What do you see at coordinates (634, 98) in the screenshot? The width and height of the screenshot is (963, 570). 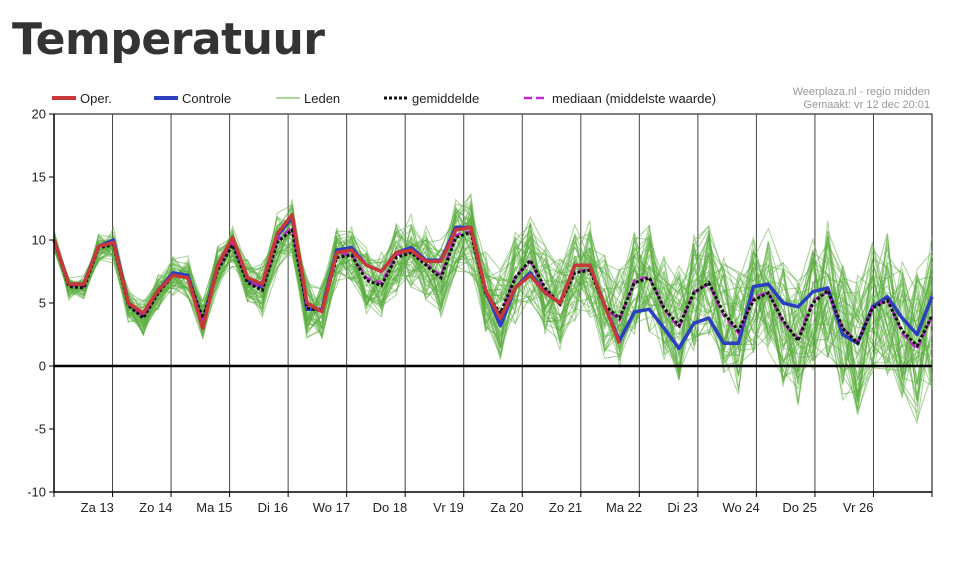 I see `legend-label-mediaan: mediaan (middelste waarde)` at bounding box center [634, 98].